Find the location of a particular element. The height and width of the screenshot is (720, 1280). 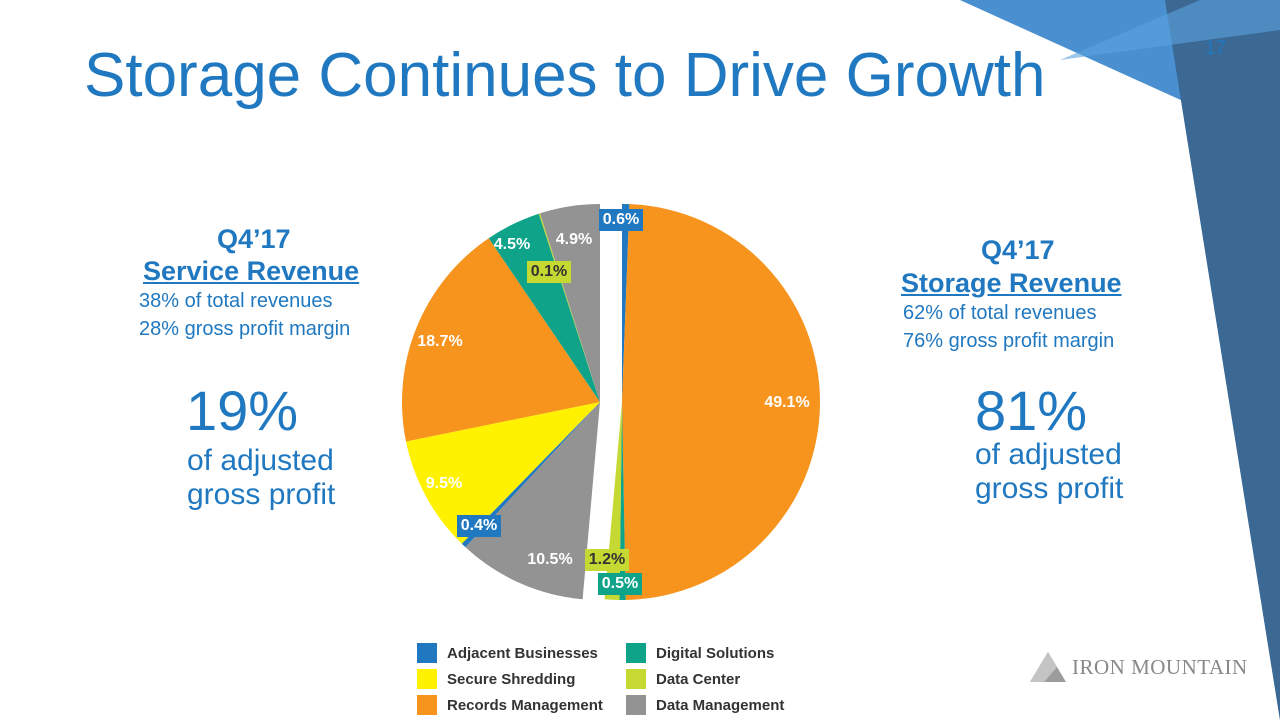

data-label-data-management: 4.9% is located at coordinates (574, 239).